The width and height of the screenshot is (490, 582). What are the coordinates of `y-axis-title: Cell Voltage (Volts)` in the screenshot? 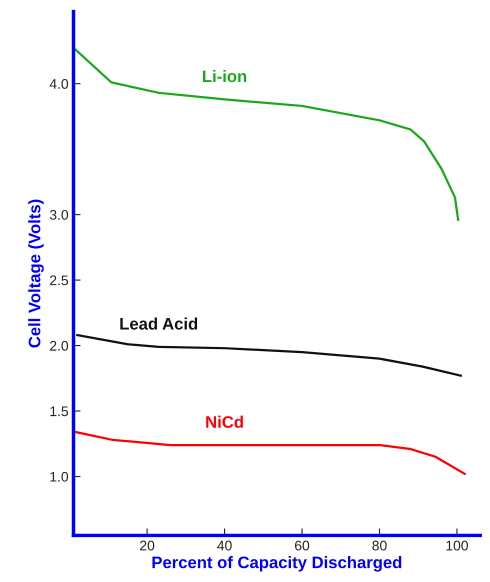 It's located at (36, 274).